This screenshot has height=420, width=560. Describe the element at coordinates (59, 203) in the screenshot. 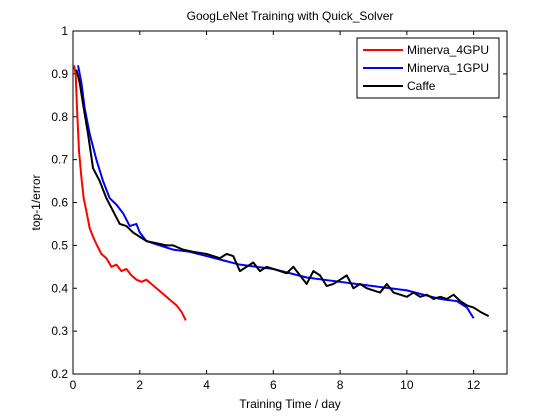

I see `y-tick-label: 0.6` at that location.